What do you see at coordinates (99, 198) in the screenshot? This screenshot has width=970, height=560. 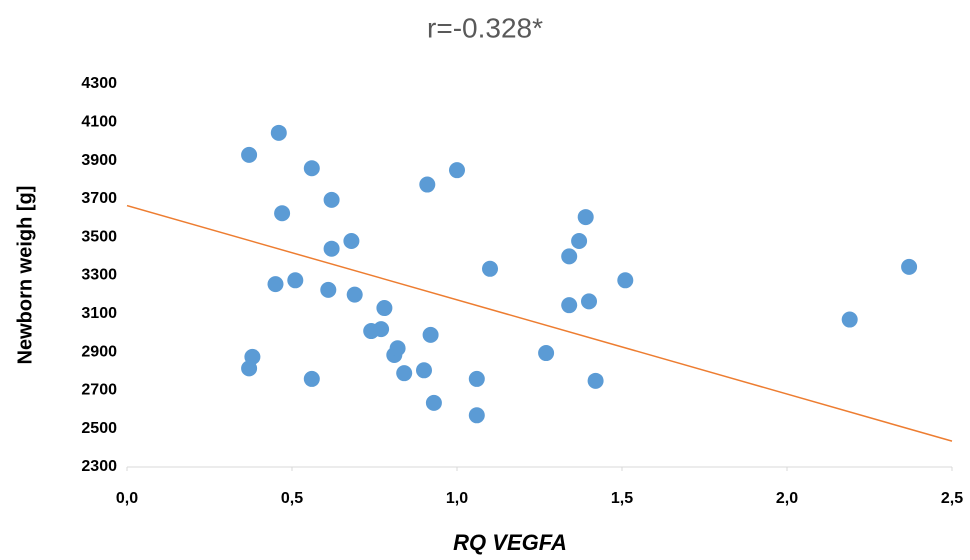 I see `y-tick-label: 3700` at bounding box center [99, 198].